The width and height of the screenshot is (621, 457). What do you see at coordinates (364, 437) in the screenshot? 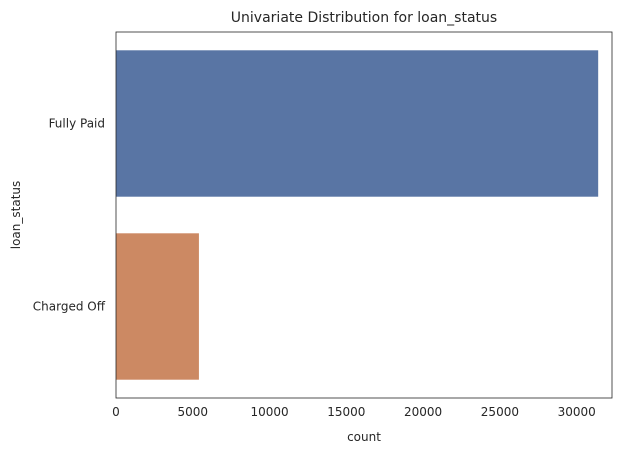
I see `x-axis-label: count` at bounding box center [364, 437].